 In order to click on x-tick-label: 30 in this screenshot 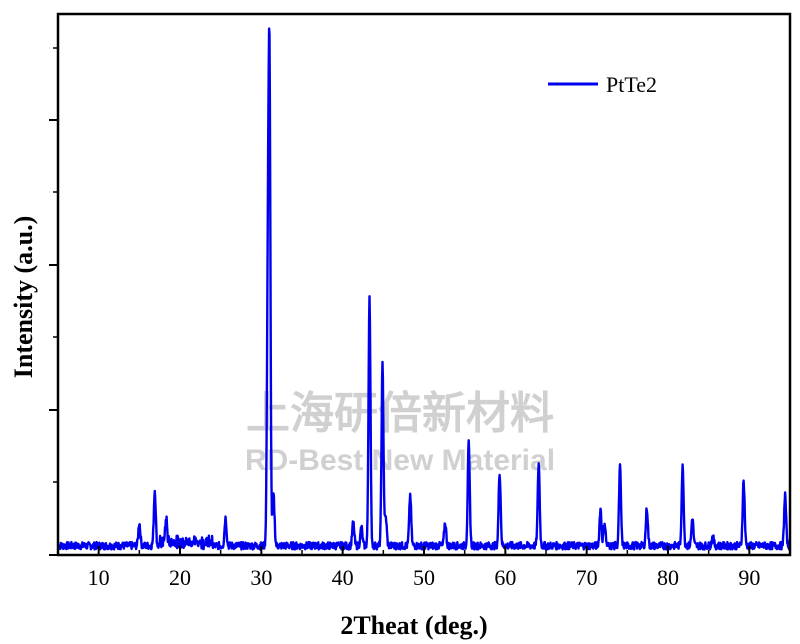, I will do `click(261, 577)`.